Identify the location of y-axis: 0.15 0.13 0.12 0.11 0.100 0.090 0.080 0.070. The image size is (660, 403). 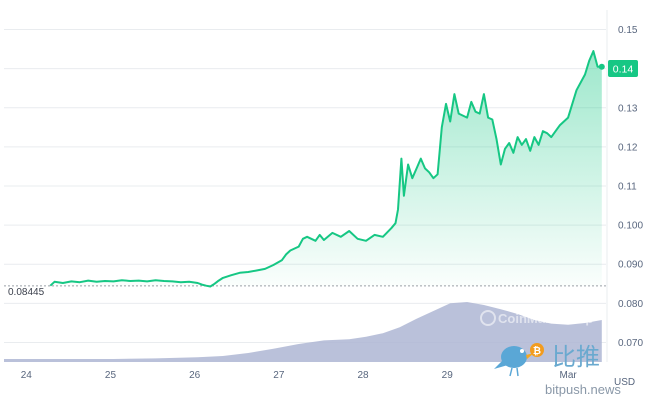
(630, 187).